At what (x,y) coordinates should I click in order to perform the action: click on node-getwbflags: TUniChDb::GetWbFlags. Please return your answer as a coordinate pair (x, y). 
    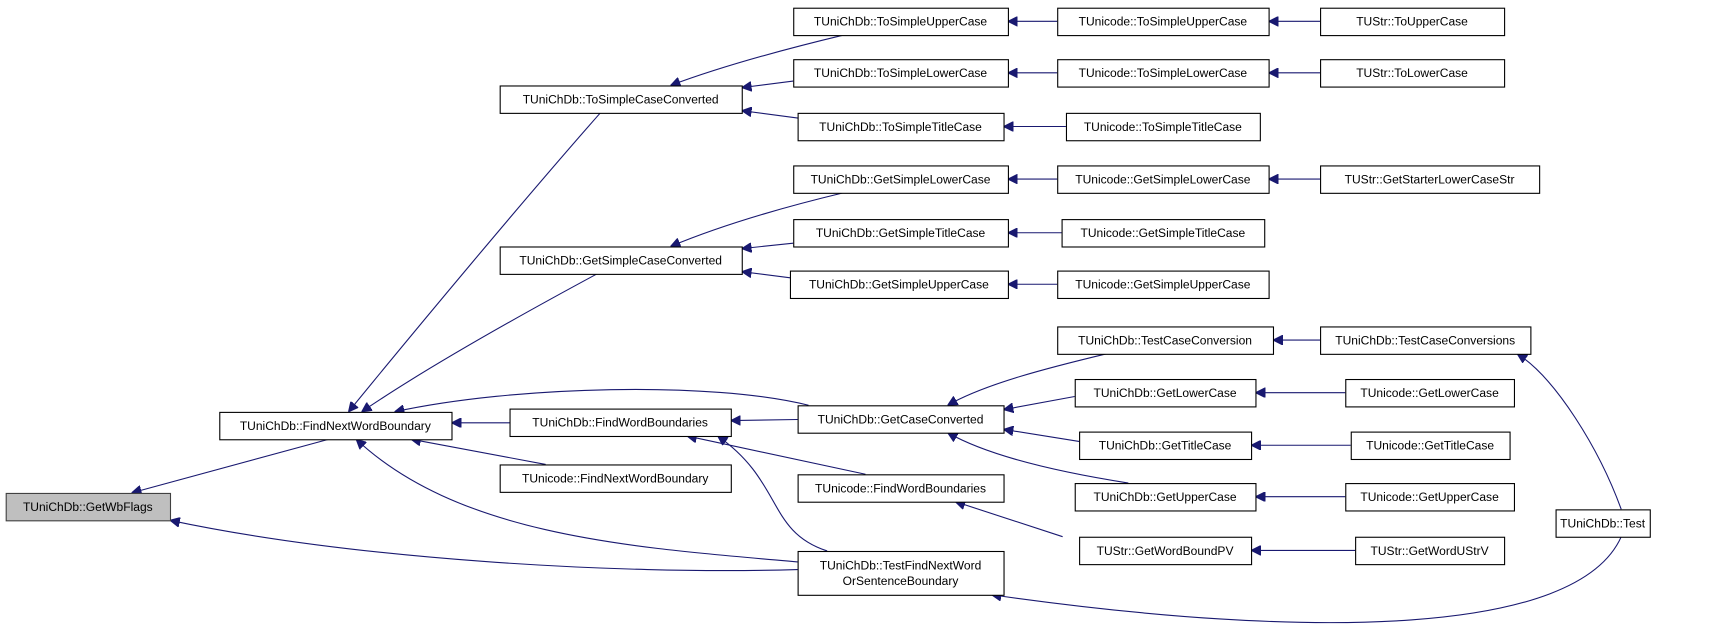
    Looking at the image, I should click on (88, 507).